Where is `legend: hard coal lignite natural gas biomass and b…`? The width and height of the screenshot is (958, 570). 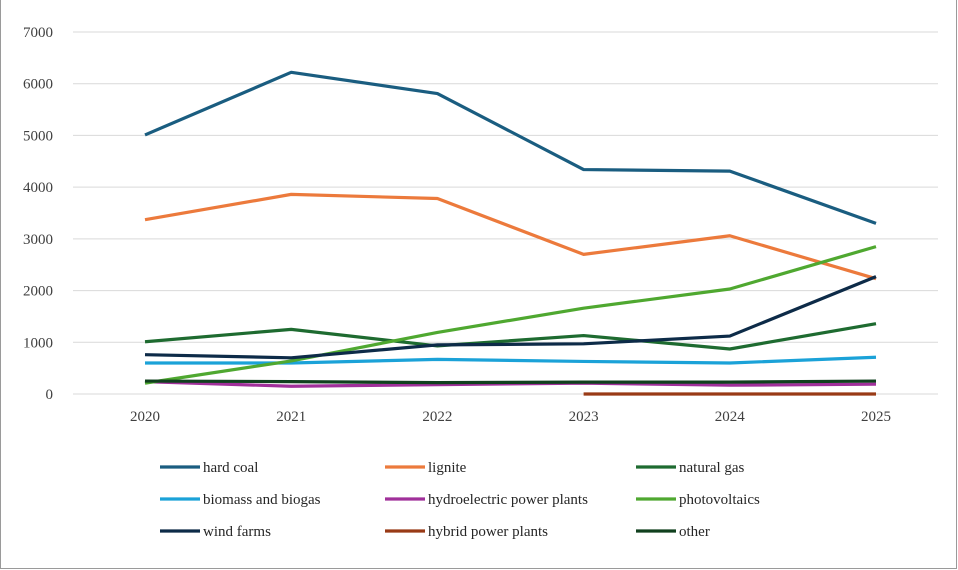
legend: hard coal lignite natural gas biomass and b… is located at coordinates (460, 500).